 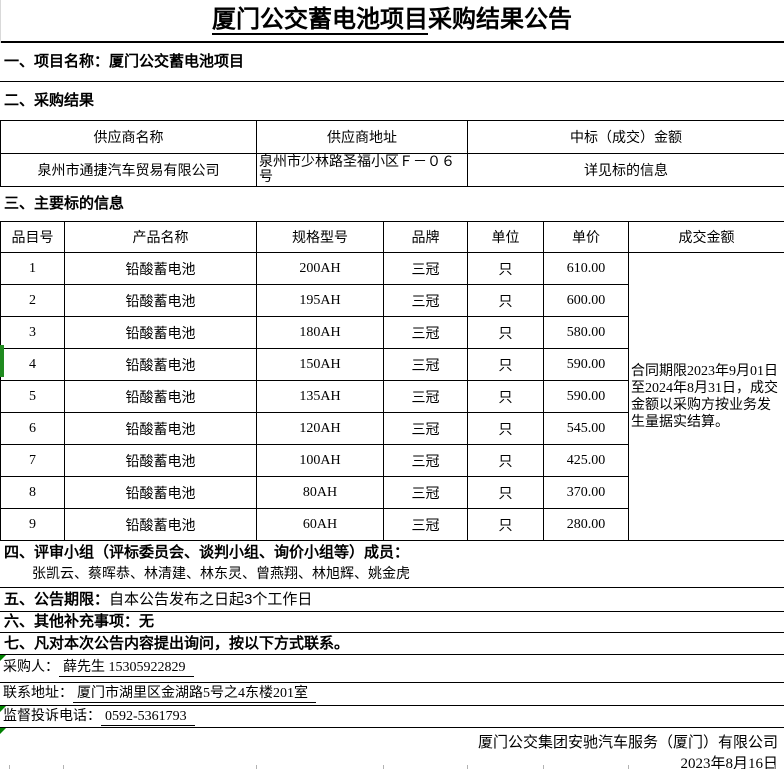 What do you see at coordinates (362, 137) in the screenshot?
I see `supplier-address-header: 供应商地址` at bounding box center [362, 137].